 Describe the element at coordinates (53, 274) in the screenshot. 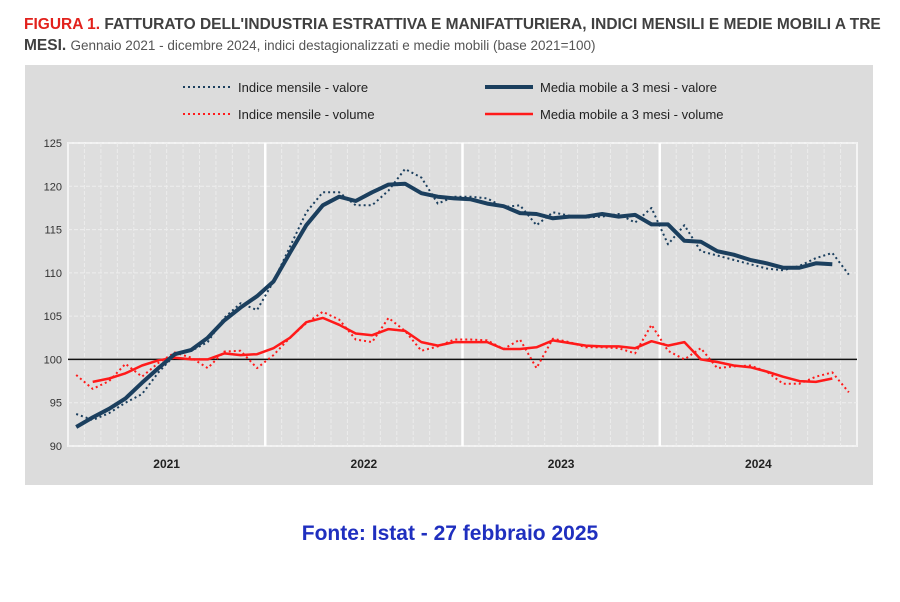

I see `y-tick-label: 110` at that location.